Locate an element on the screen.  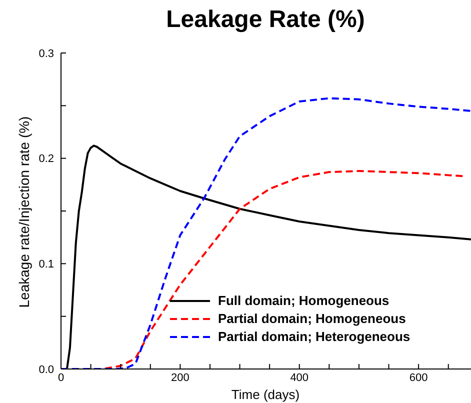
y-tick-label: 0.0 is located at coordinates (46, 370).